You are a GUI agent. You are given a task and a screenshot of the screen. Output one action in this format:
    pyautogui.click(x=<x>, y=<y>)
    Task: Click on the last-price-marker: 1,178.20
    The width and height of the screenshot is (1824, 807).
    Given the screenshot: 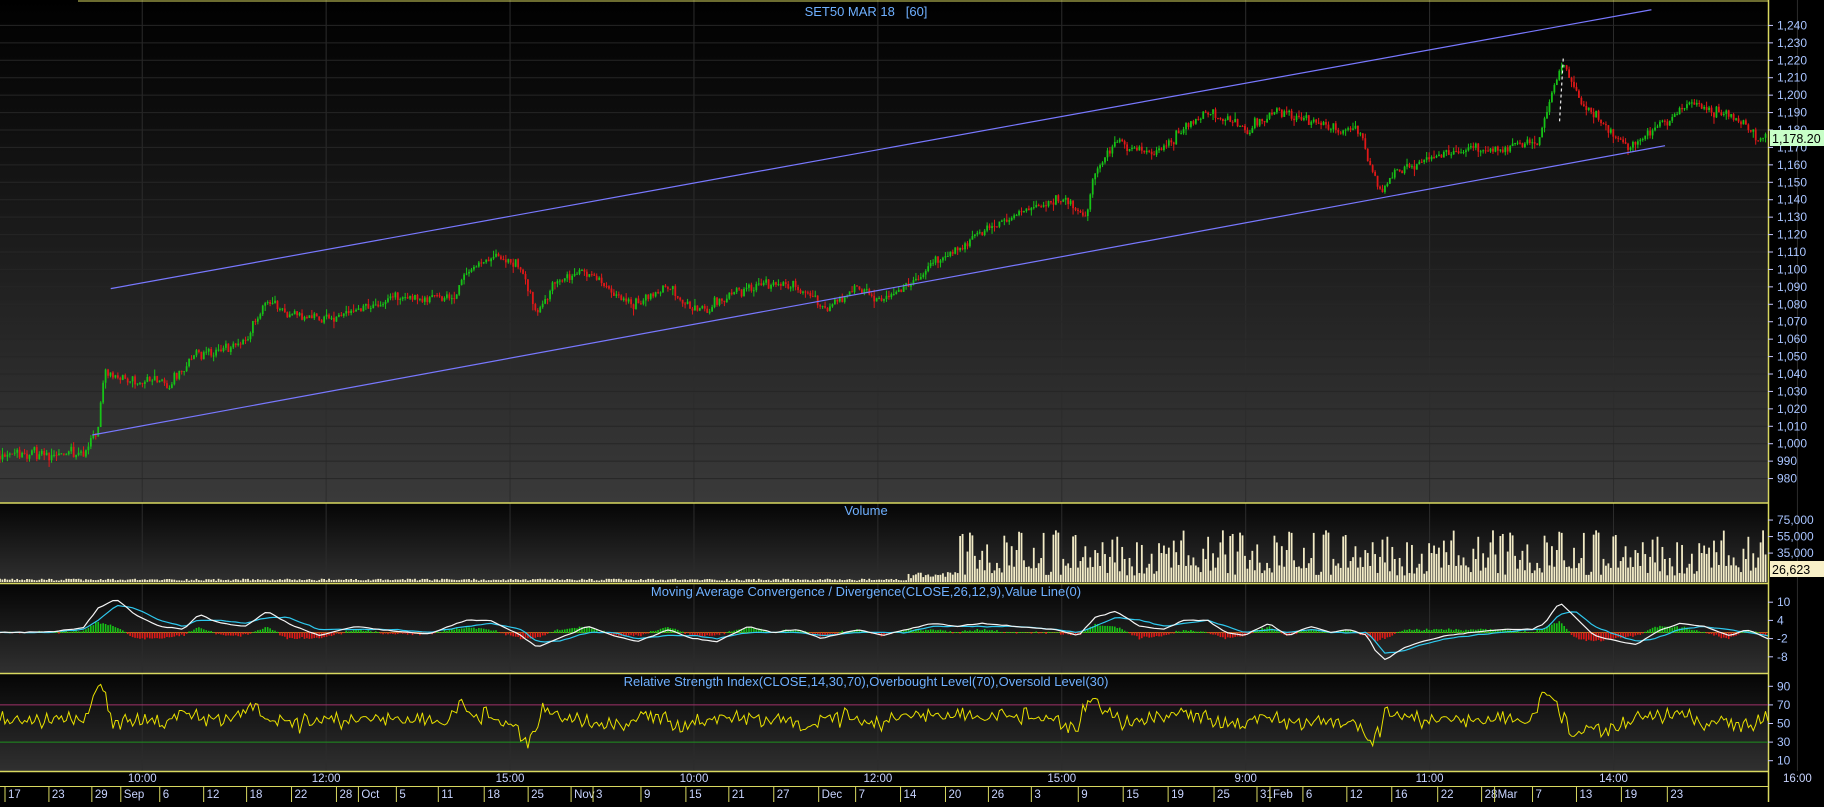 What is the action you would take?
    pyautogui.click(x=1797, y=138)
    